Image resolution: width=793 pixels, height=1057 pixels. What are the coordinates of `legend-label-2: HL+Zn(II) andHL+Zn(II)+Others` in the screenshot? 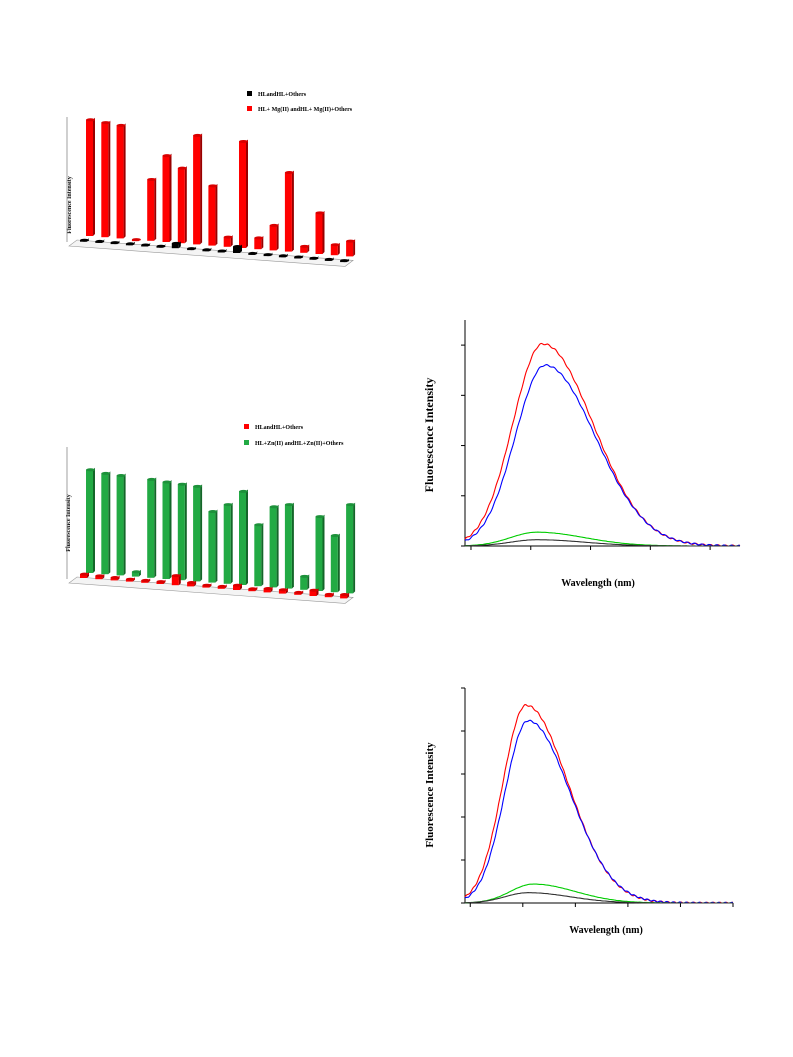 It's located at (299, 443).